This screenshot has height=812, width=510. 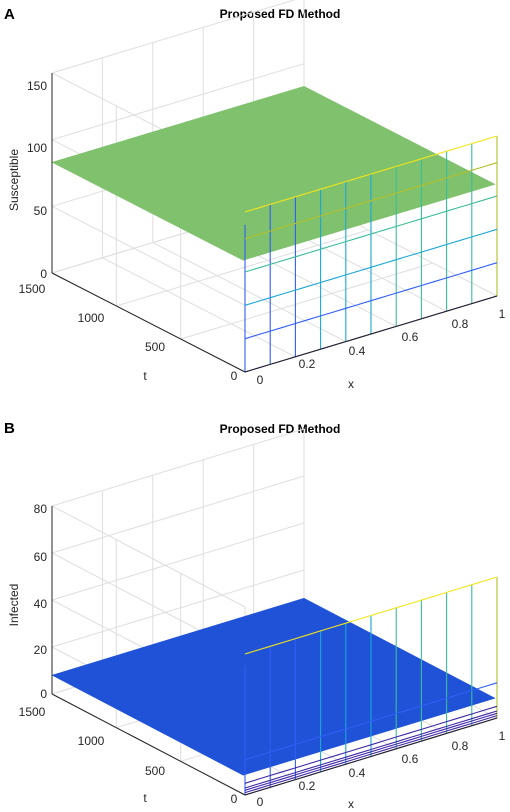 I want to click on panel-b-z-tick-4: 80, so click(x=41, y=509).